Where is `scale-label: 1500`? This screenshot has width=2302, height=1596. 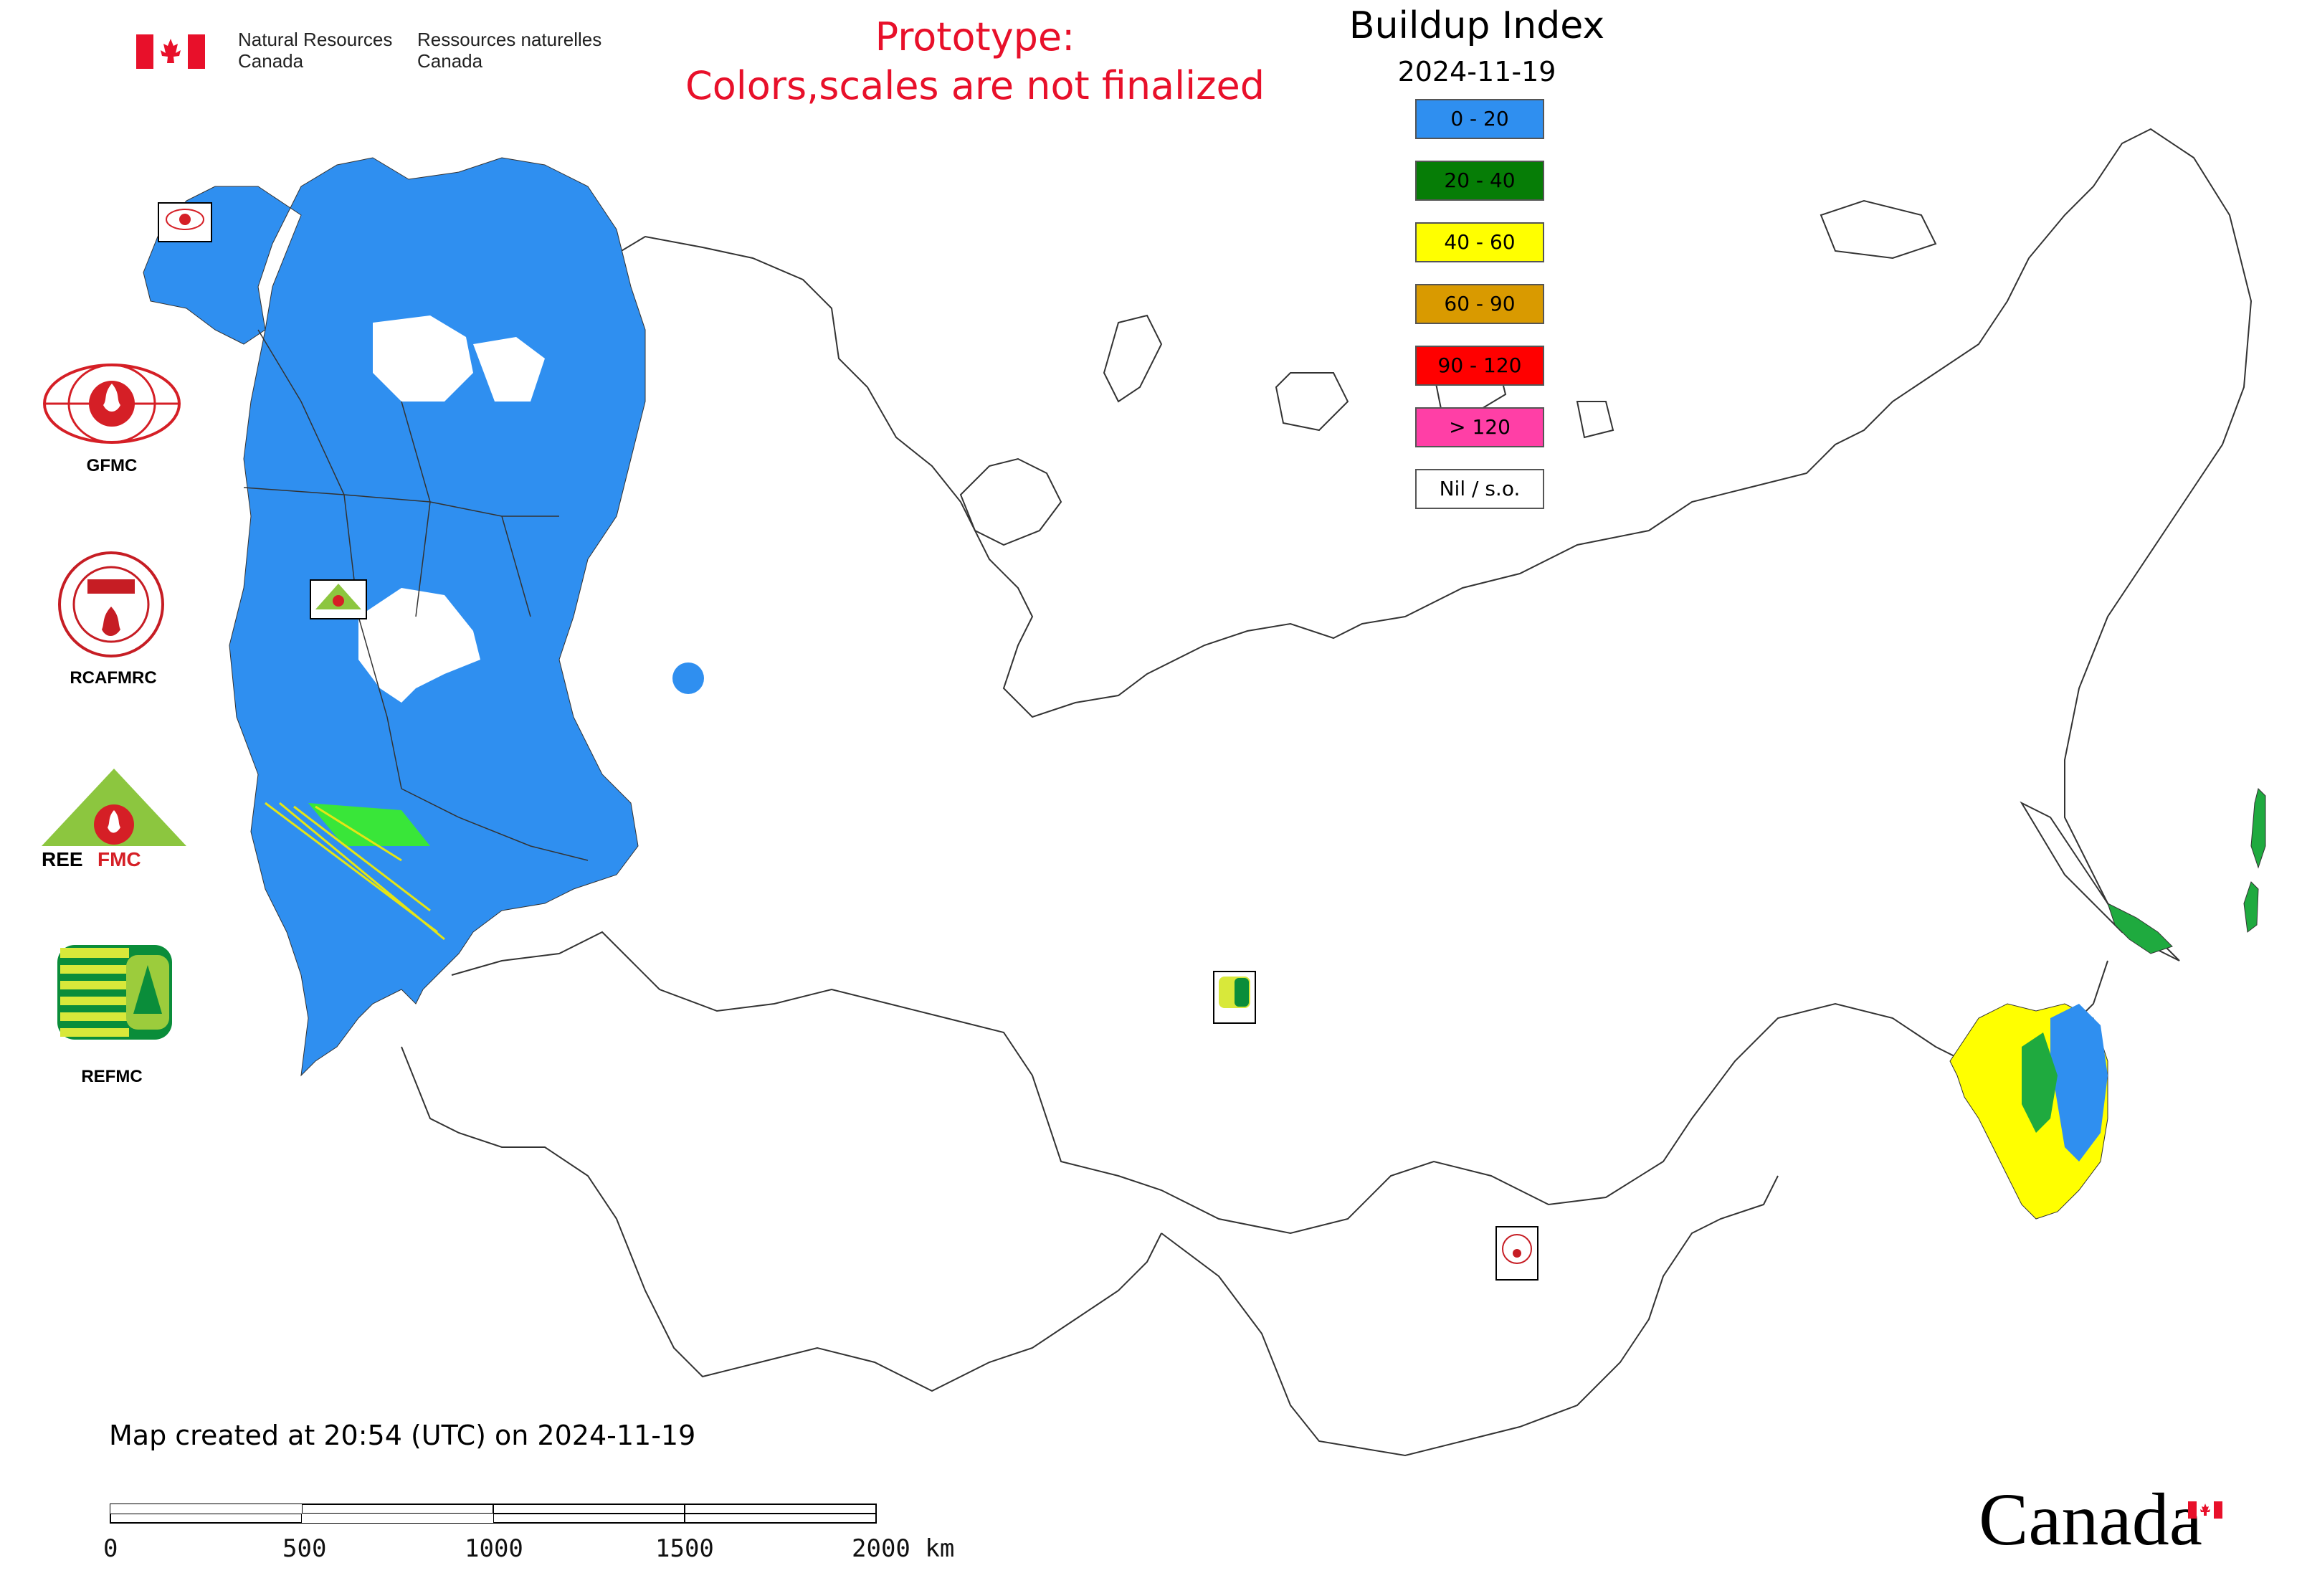
scale-label: 1500 is located at coordinates (684, 1548).